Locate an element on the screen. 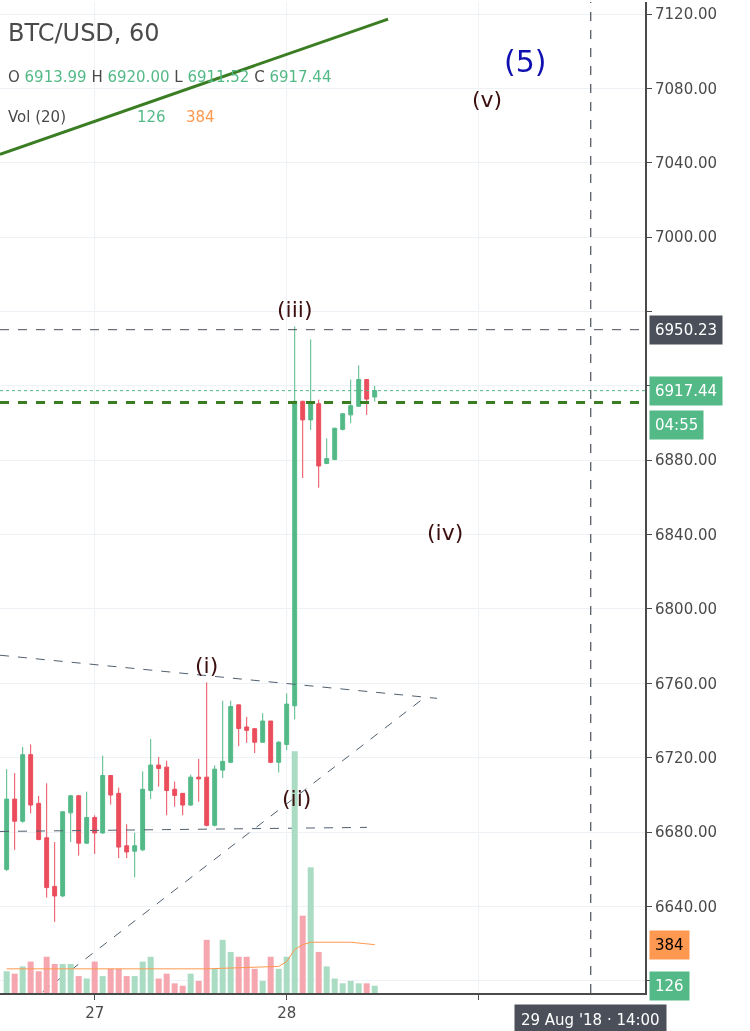  text: BTC/USD, 60 is located at coordinates (84, 33).